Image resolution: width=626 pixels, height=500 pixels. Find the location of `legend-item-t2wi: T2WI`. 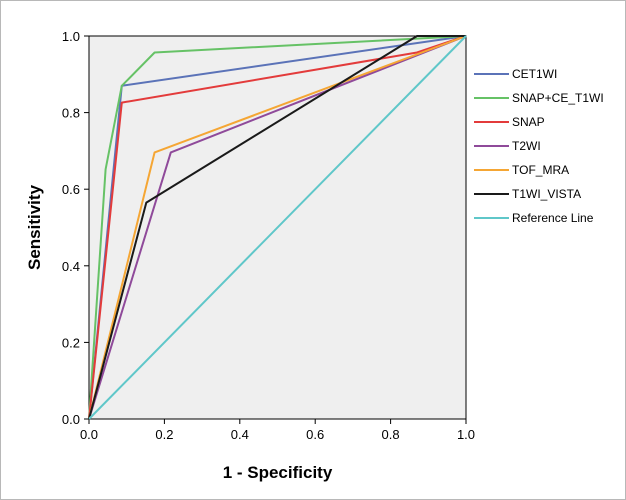

legend-item-t2wi: T2WI is located at coordinates (507, 146).